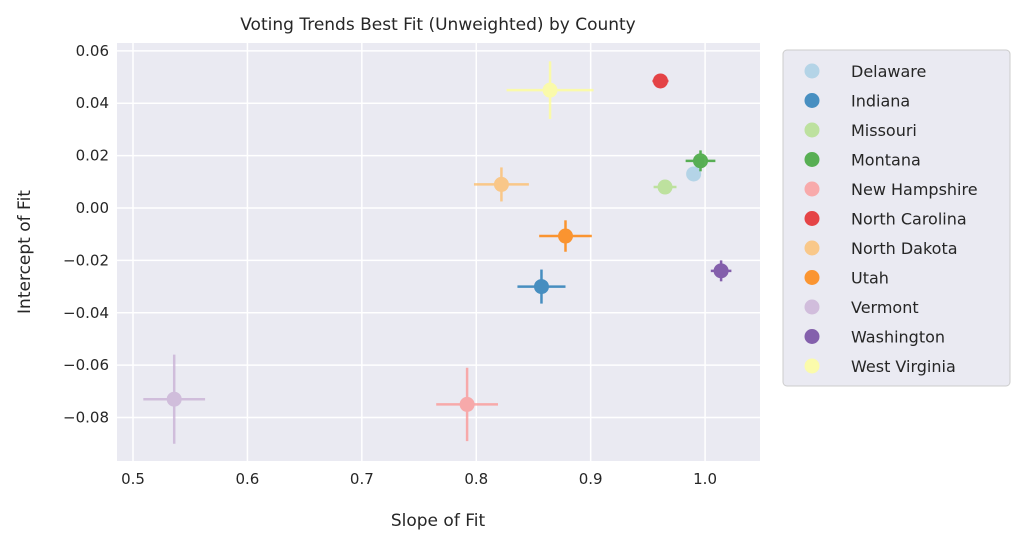  I want to click on y-tick-label: −0.06, so click(86, 365).